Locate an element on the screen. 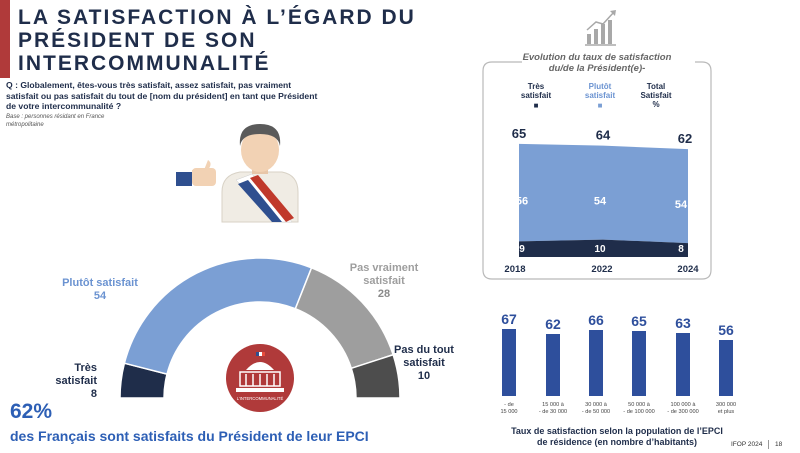 The height and width of the screenshot is (453, 800). population-category-3: 30 000 à is located at coordinates (596, 405).